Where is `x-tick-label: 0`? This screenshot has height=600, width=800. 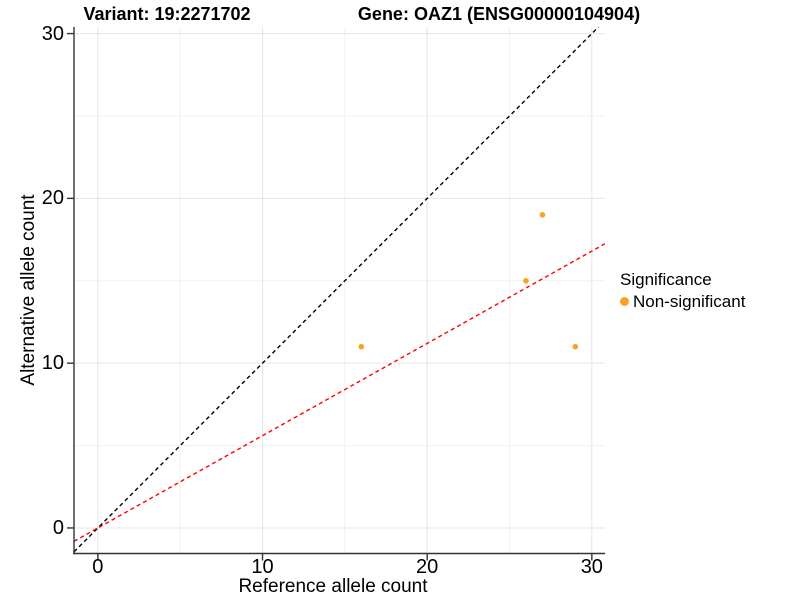 x-tick-label: 0 is located at coordinates (98, 567).